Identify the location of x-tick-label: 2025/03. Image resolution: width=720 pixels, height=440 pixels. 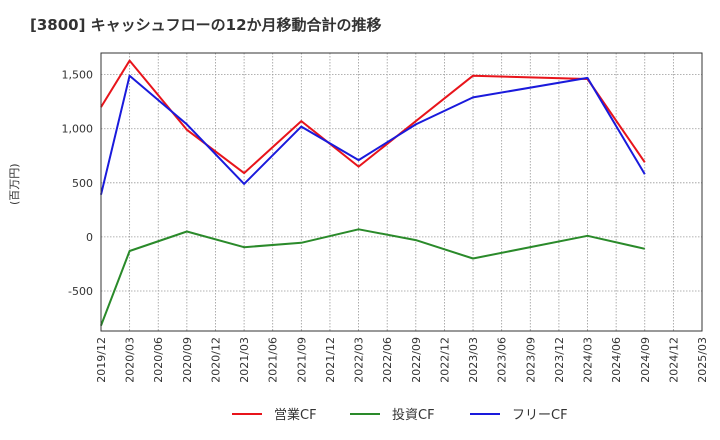
(702, 360).